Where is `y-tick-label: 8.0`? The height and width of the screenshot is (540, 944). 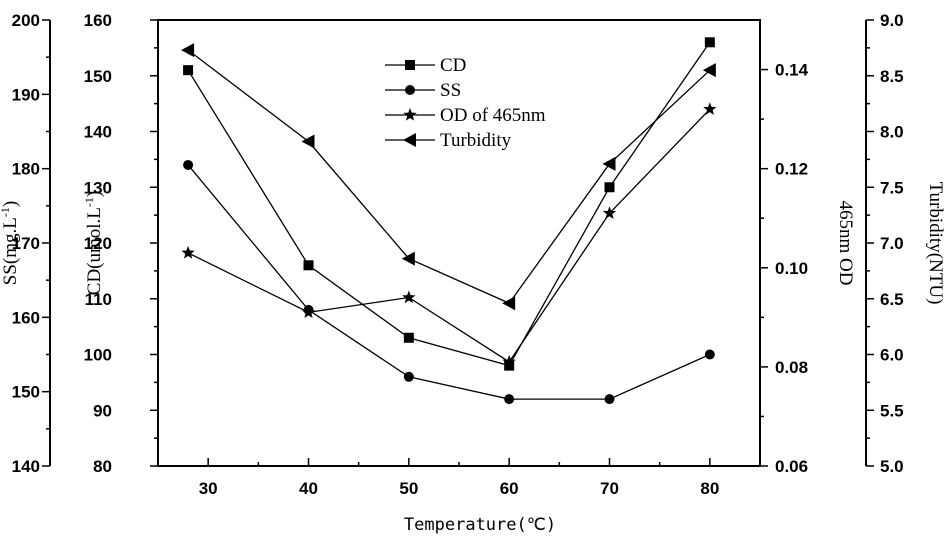
y-tick-label: 8.0 is located at coordinates (892, 132).